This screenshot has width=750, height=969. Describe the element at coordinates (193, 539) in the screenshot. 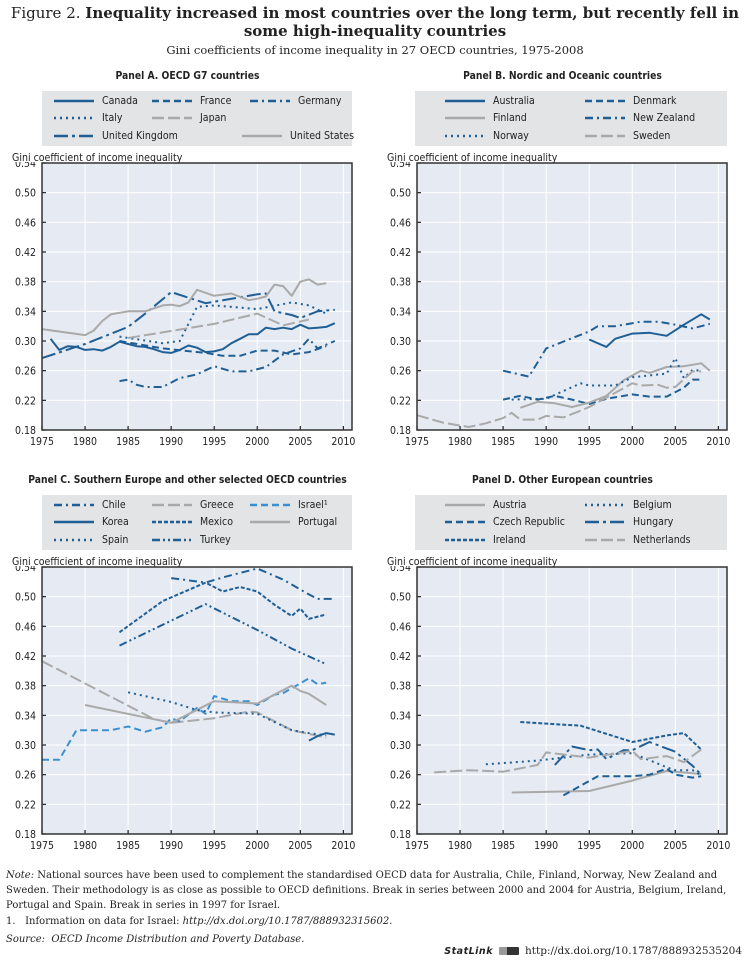

I see `legend-item: Turkey` at that location.